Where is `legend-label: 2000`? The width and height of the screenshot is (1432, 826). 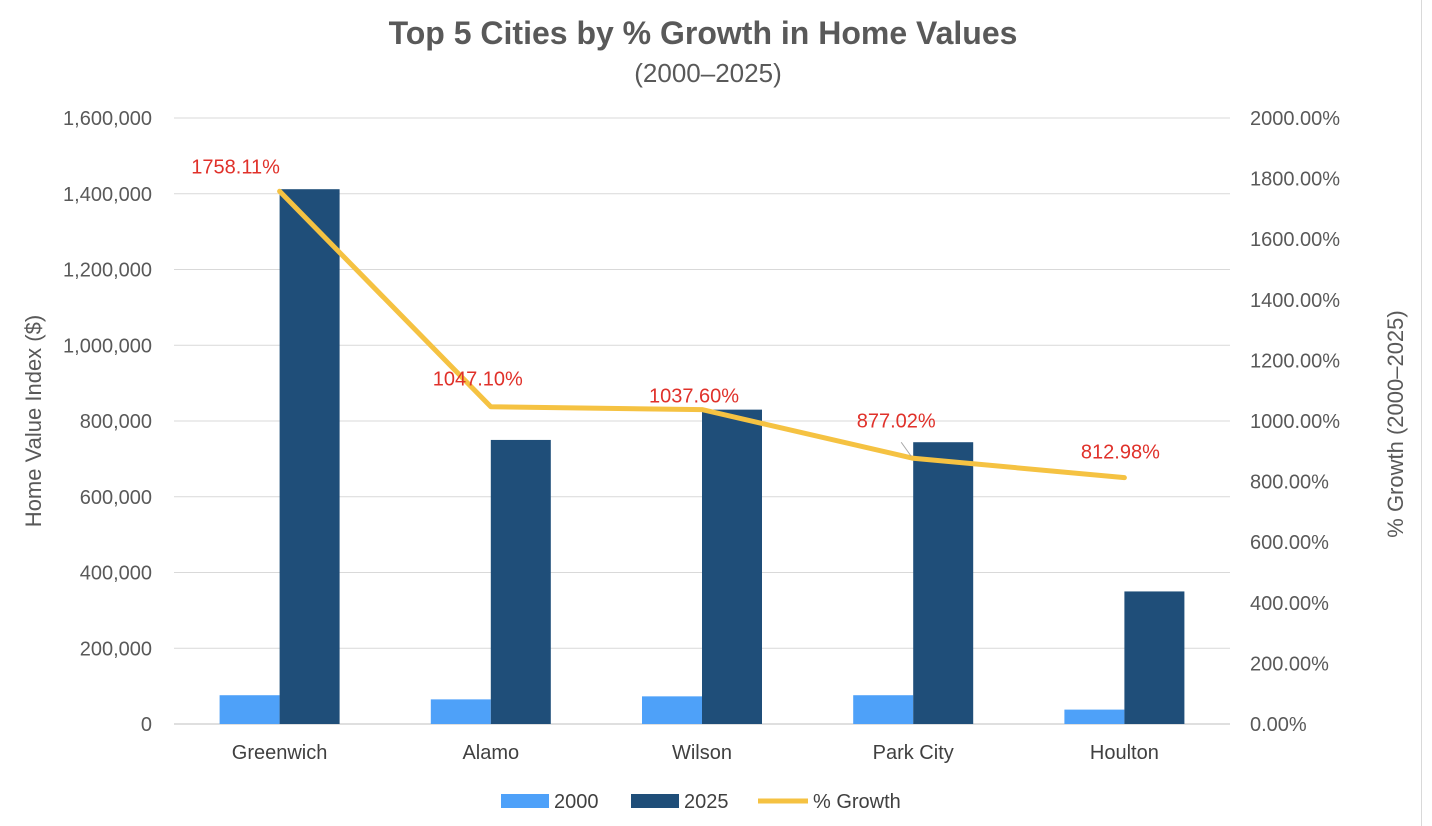 legend-label: 2000 is located at coordinates (576, 802).